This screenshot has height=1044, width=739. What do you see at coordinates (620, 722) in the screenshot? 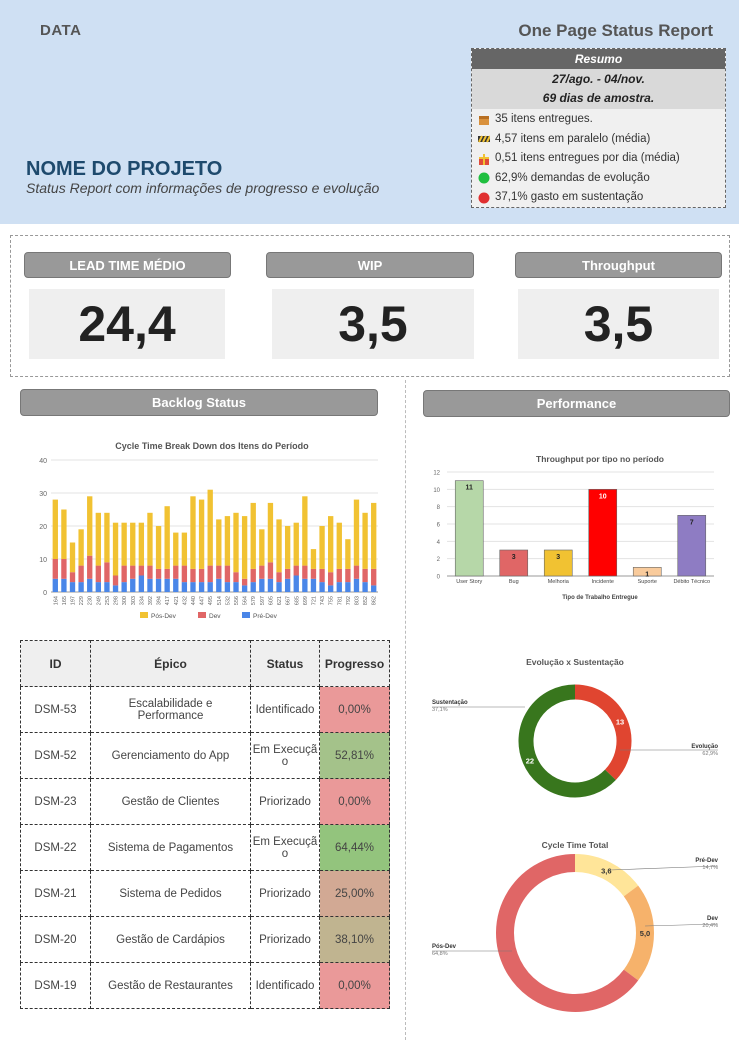
I see `slice-value: 13` at bounding box center [620, 722].